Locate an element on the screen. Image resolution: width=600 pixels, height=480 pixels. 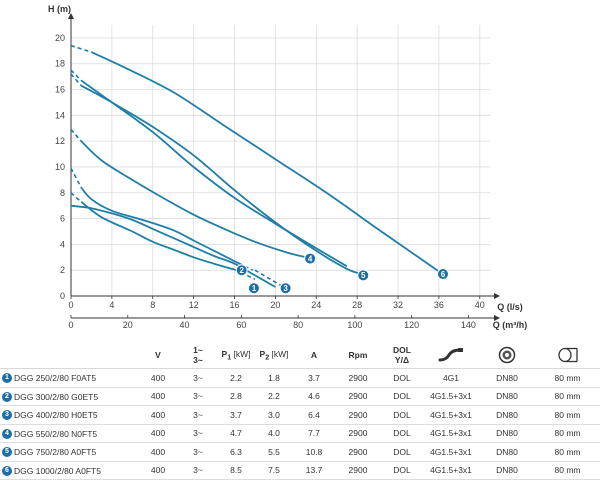
p1-cell: 4.7 is located at coordinates (236, 433).